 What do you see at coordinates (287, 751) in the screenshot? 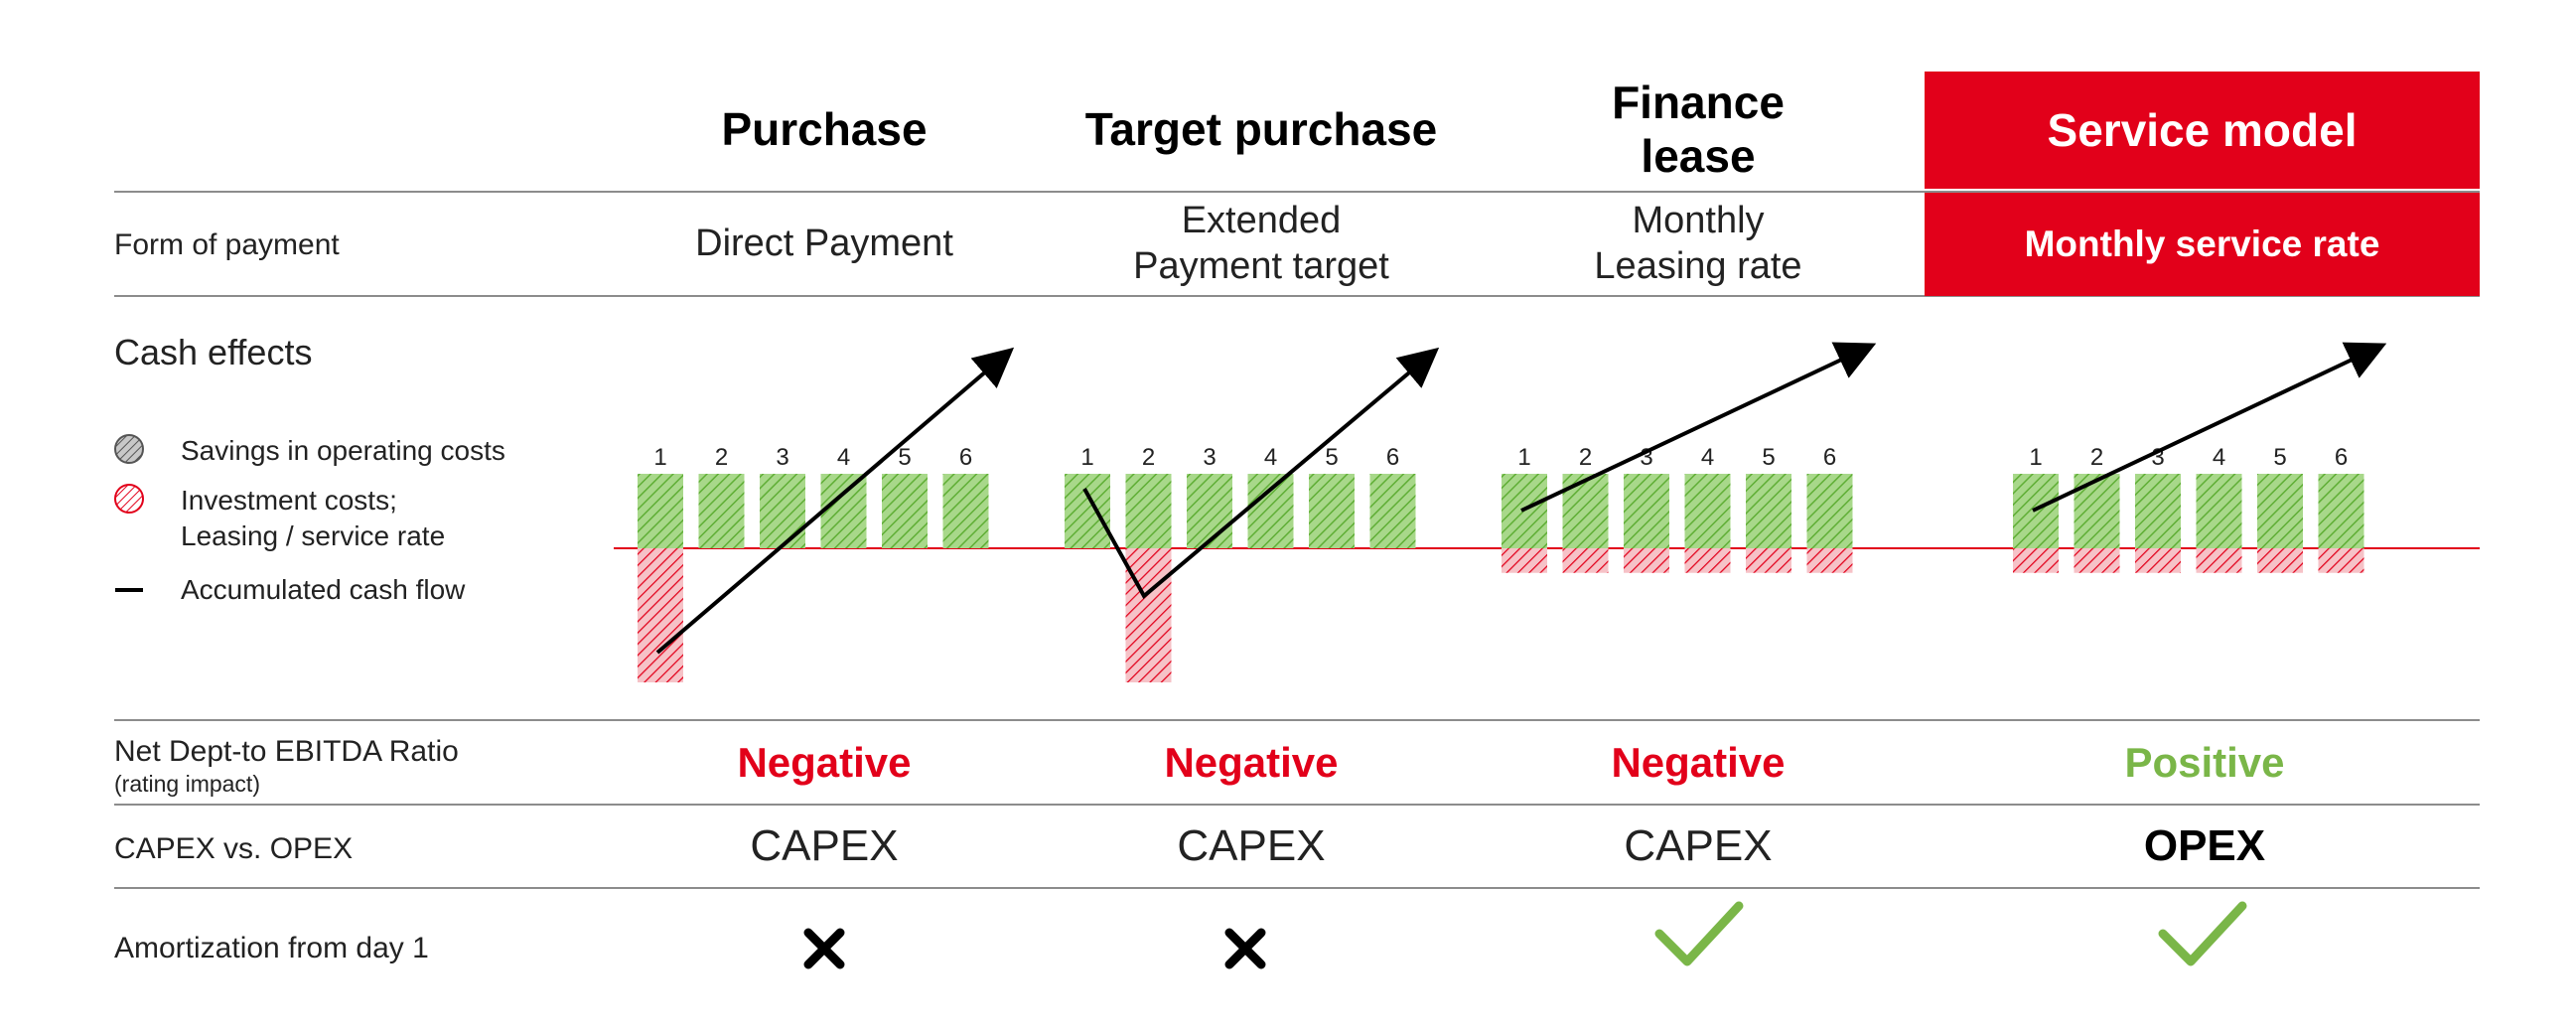
I see `row-label-net-debt: Net Dept-to EBITDA Ratio` at bounding box center [287, 751].